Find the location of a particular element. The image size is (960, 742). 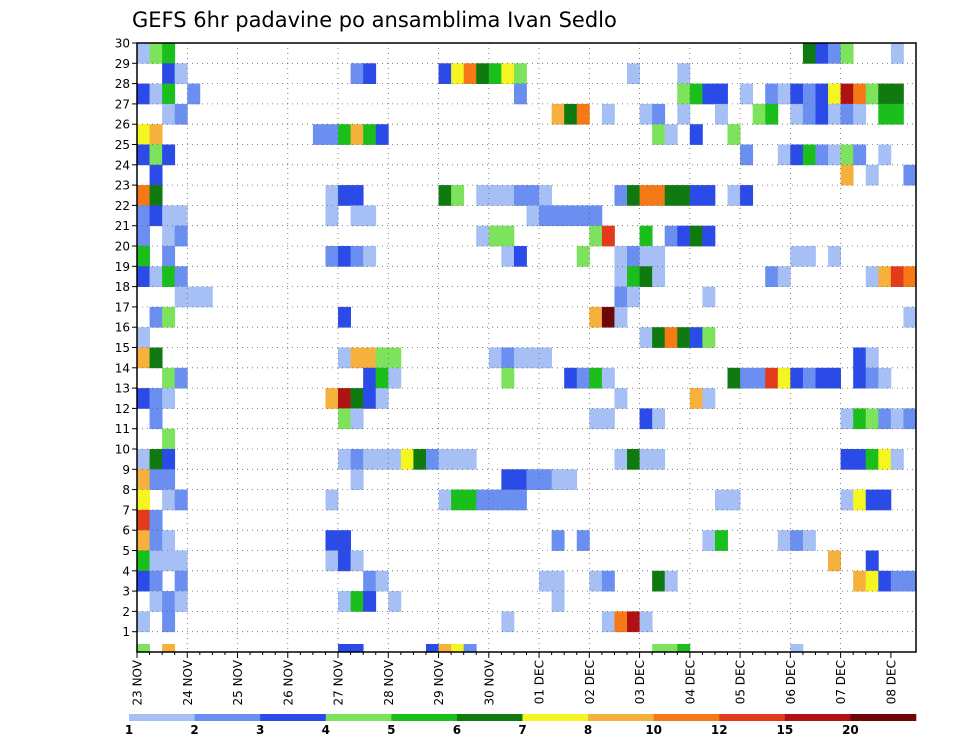

x-tick-label: 30 NOV is located at coordinates (489, 682).